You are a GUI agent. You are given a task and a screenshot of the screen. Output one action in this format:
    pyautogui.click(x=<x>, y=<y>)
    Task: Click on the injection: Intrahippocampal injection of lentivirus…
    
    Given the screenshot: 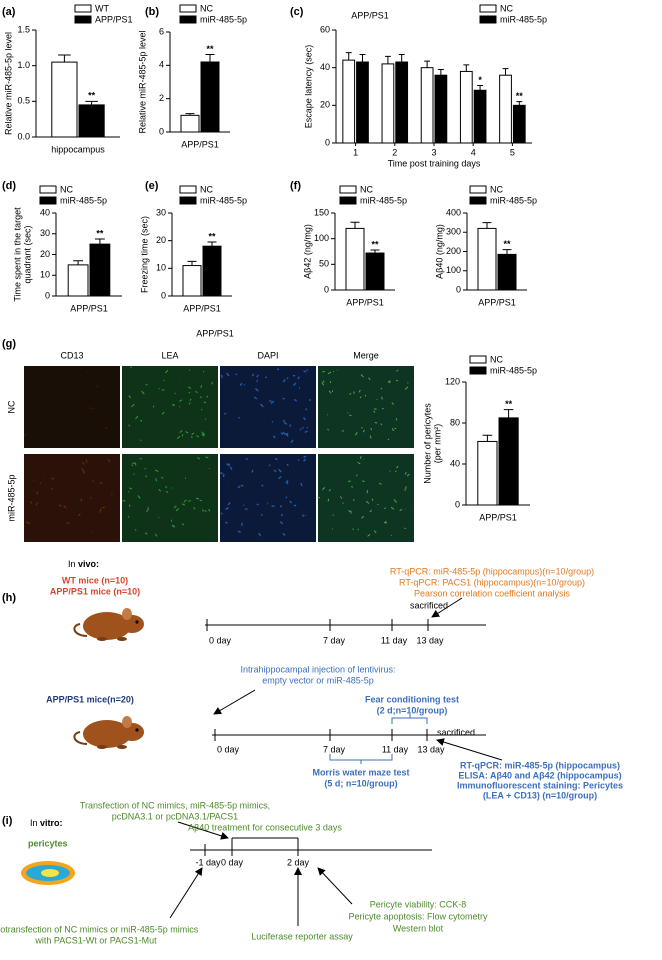 What is the action you would take?
    pyautogui.click(x=317, y=669)
    